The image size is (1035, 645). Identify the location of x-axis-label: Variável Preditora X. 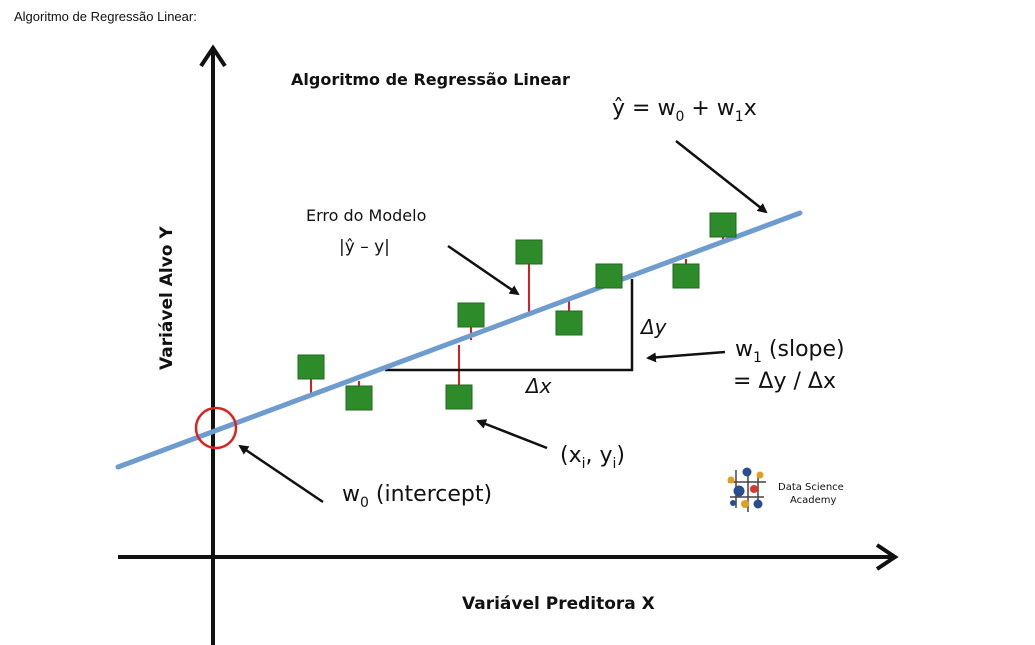
(558, 604).